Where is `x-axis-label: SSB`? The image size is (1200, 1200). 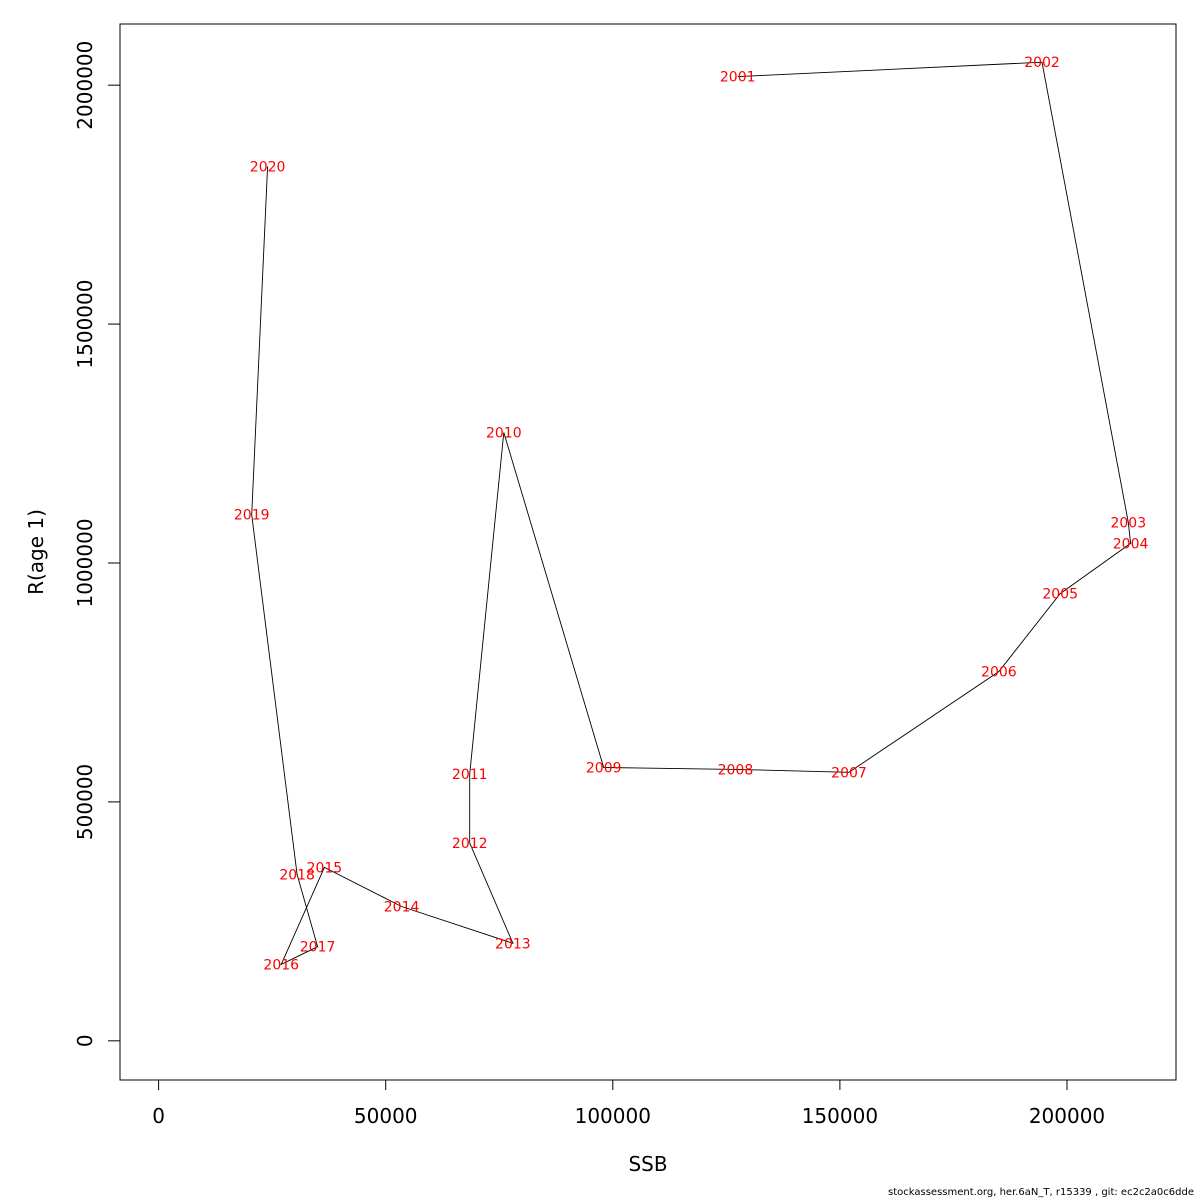 x-axis-label: SSB is located at coordinates (647, 1164).